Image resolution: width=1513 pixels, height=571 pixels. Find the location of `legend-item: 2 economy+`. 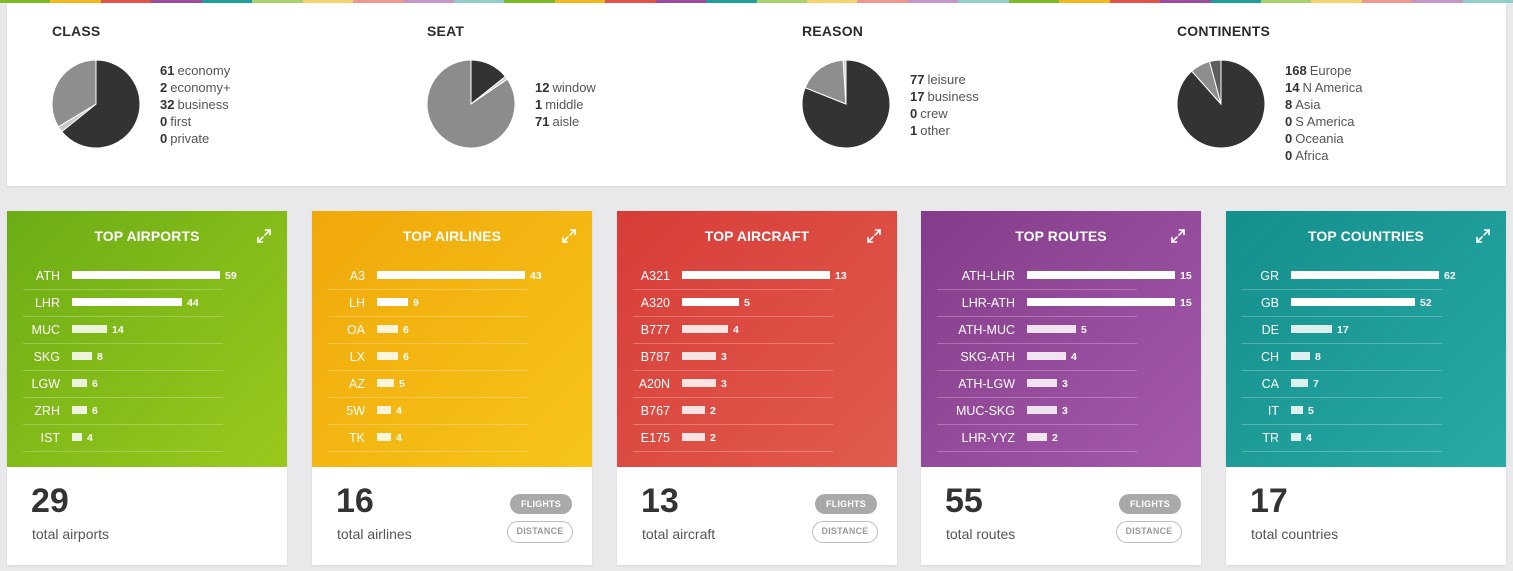

legend-item: 2 economy+ is located at coordinates (195, 87).